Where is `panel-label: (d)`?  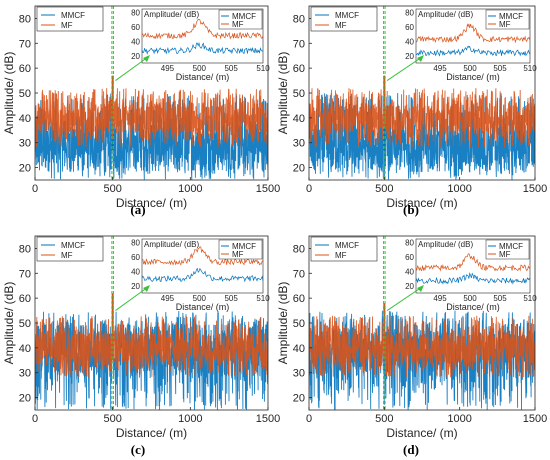 panel-label: (d) is located at coordinates (411, 449).